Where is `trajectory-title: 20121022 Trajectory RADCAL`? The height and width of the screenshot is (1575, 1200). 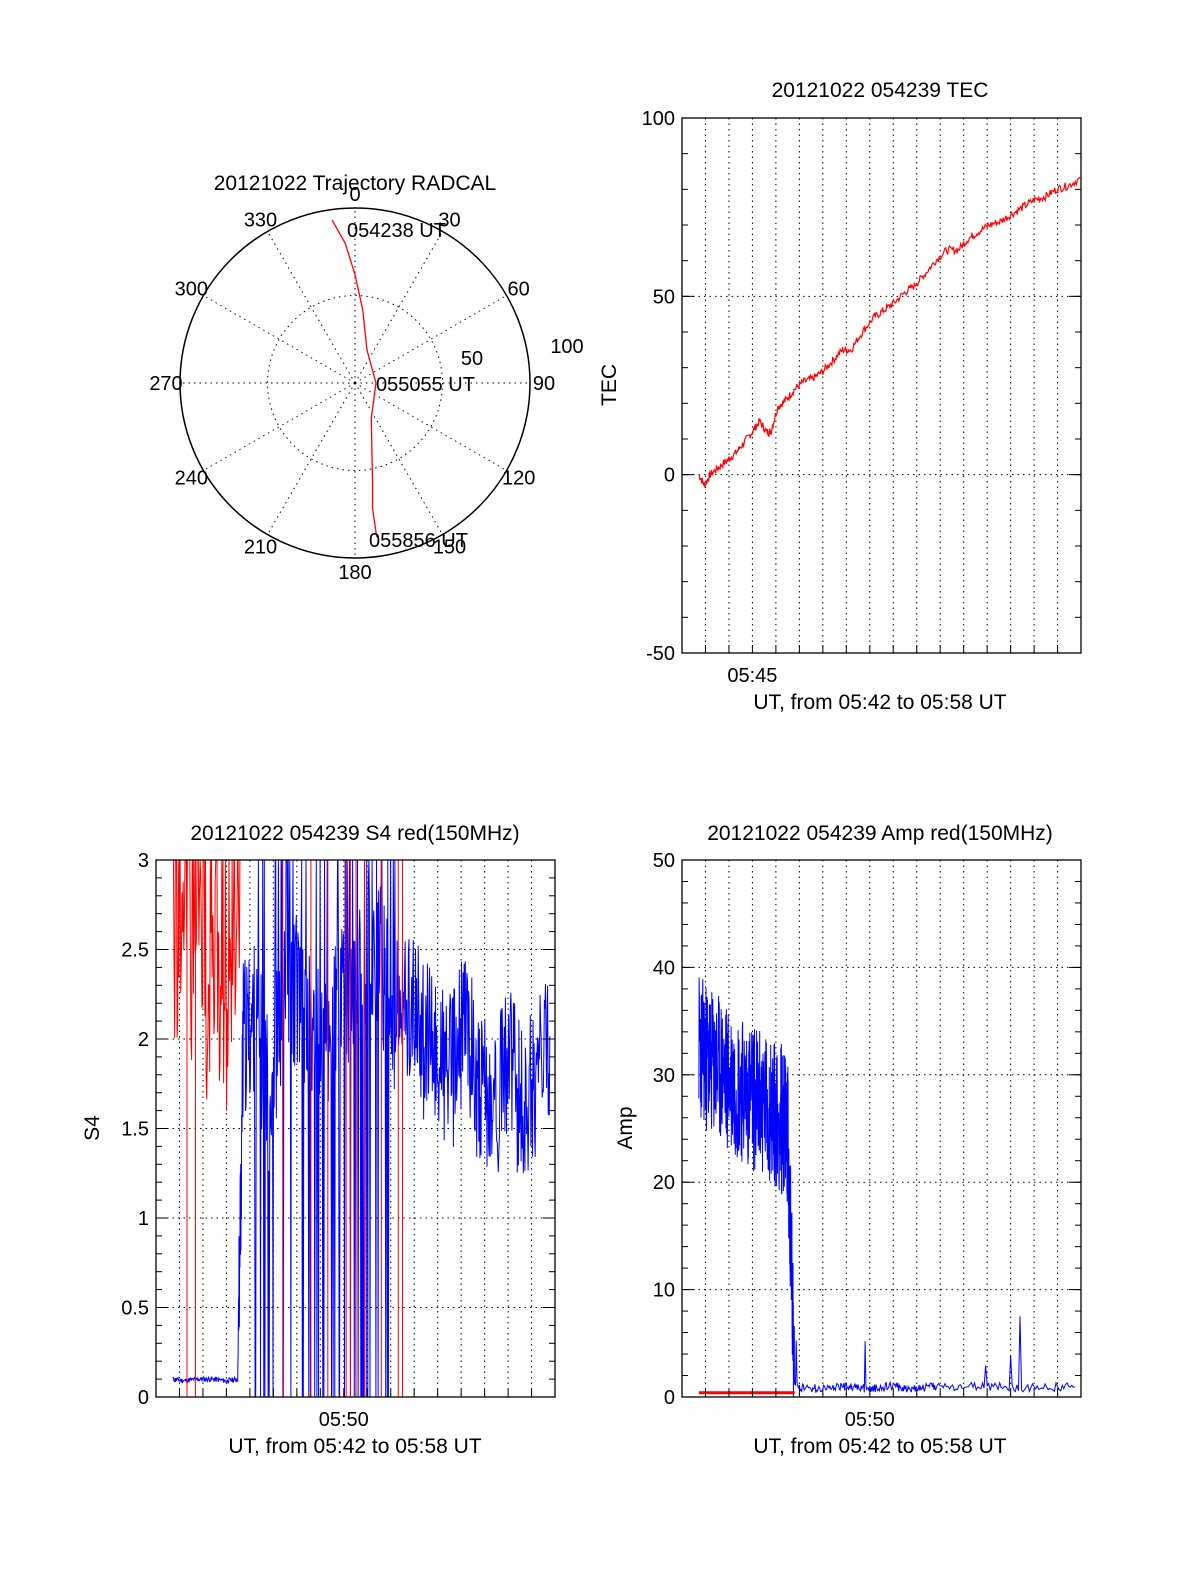
trajectory-title: 20121022 Trajectory RADCAL is located at coordinates (355, 183).